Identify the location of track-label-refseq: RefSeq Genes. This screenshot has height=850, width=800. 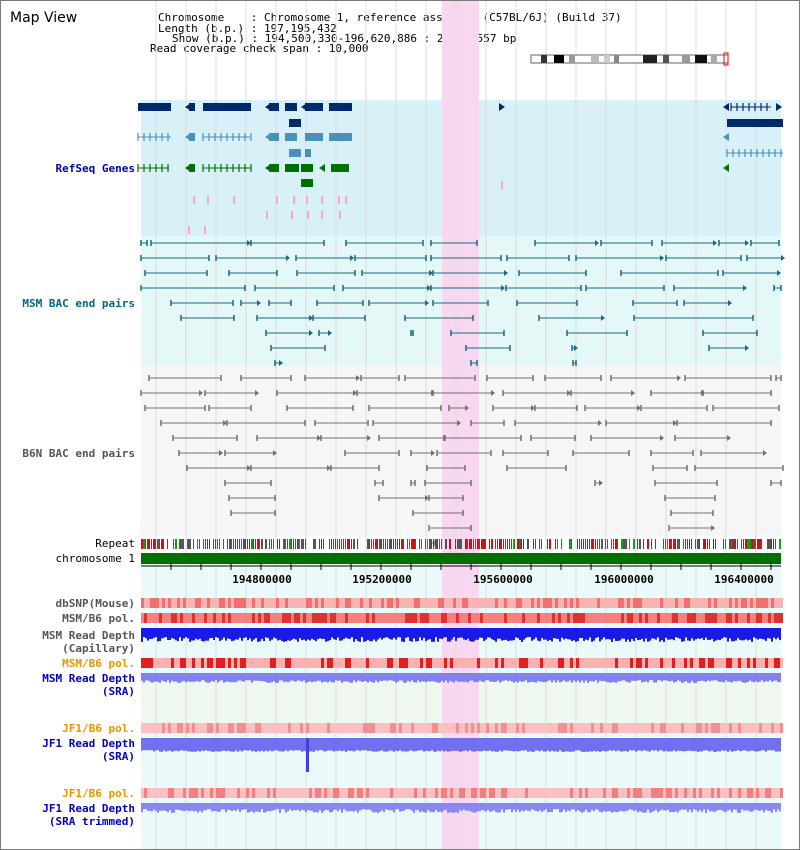
(95, 168).